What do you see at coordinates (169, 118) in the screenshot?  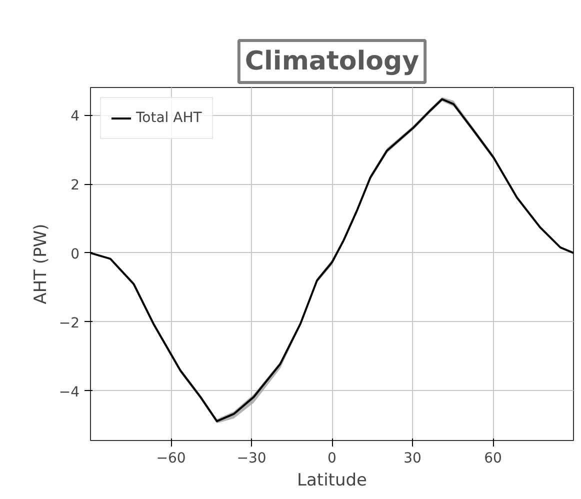 I see `legend-label: Total AHT` at bounding box center [169, 118].